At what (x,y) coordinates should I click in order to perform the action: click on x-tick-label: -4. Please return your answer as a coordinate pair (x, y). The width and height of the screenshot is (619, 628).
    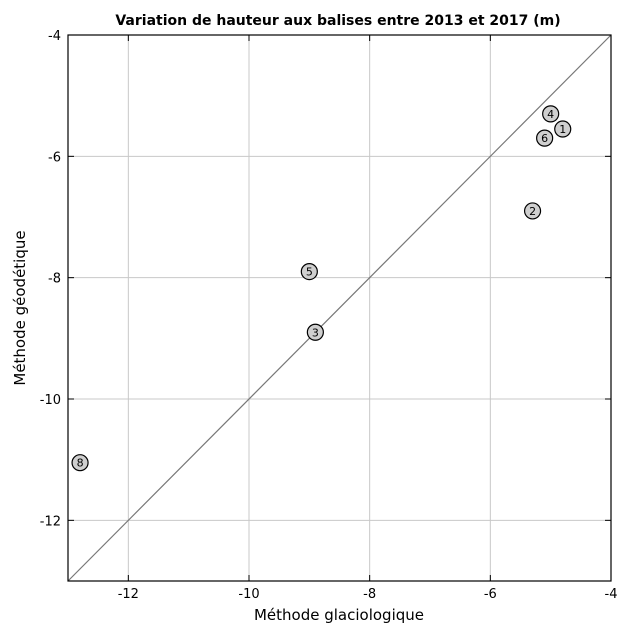
    Looking at the image, I should click on (611, 594).